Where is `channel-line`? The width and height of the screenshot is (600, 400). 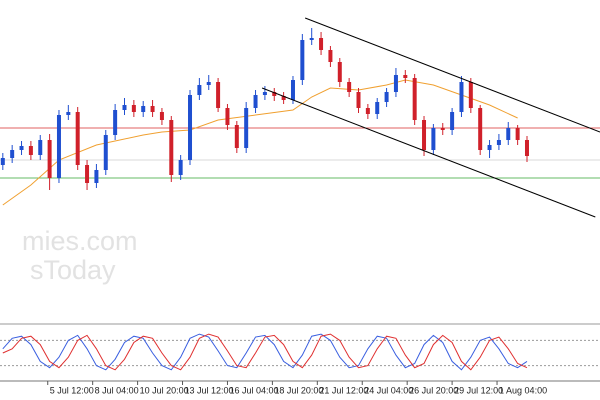 channel-line is located at coordinates (452, 75).